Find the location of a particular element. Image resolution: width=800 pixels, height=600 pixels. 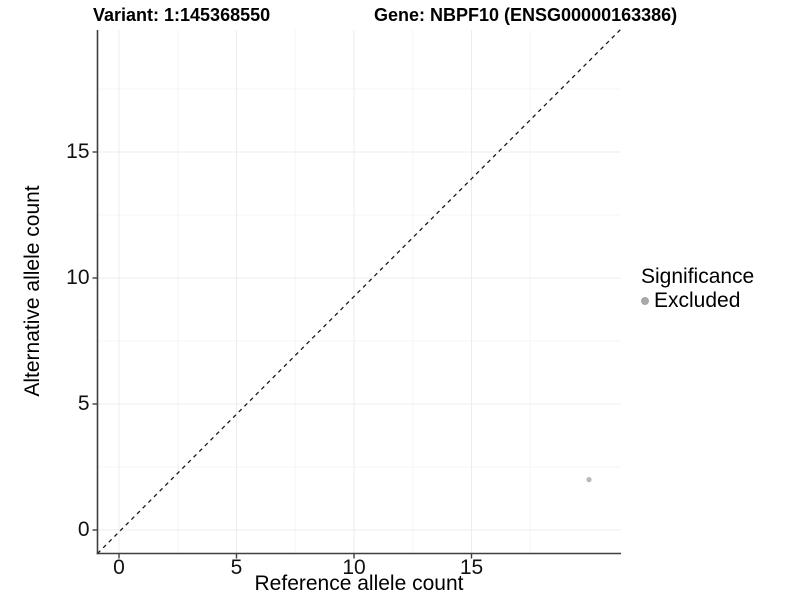

x-tick-label: 5 is located at coordinates (236, 567).